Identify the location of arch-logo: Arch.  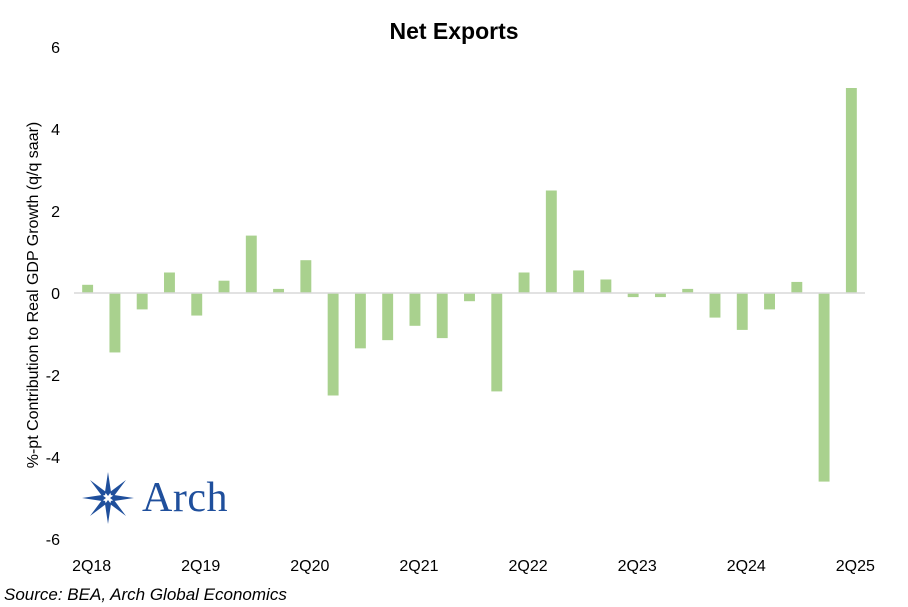
(155, 498).